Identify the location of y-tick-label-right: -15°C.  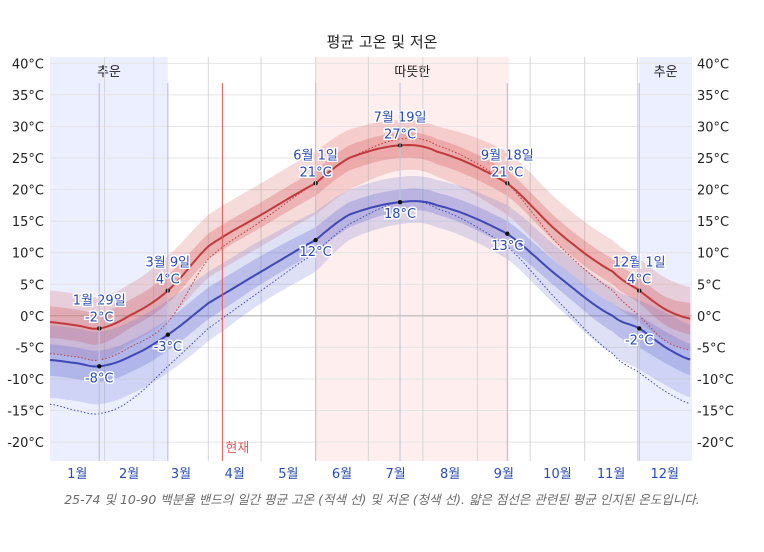
(715, 412).